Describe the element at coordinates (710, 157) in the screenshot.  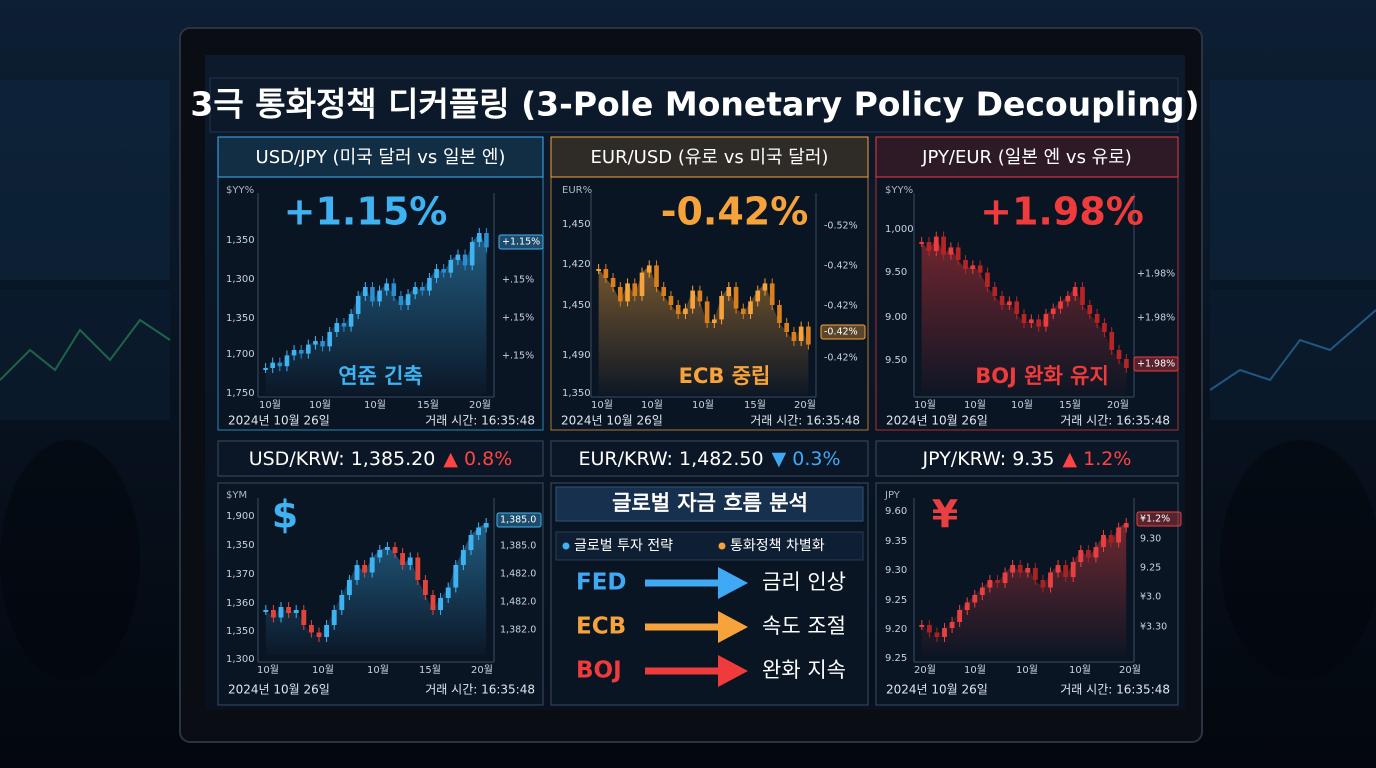
I see `panel-header-text: EUR/USD (유로 vs 미국 달러)` at that location.